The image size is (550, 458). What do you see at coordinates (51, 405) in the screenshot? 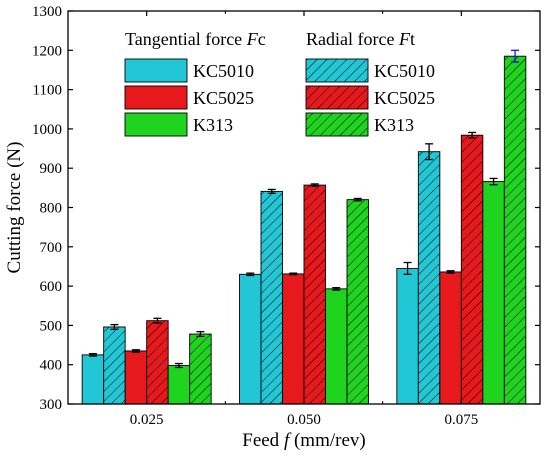
I see `y-tick-label: 300` at bounding box center [51, 405].